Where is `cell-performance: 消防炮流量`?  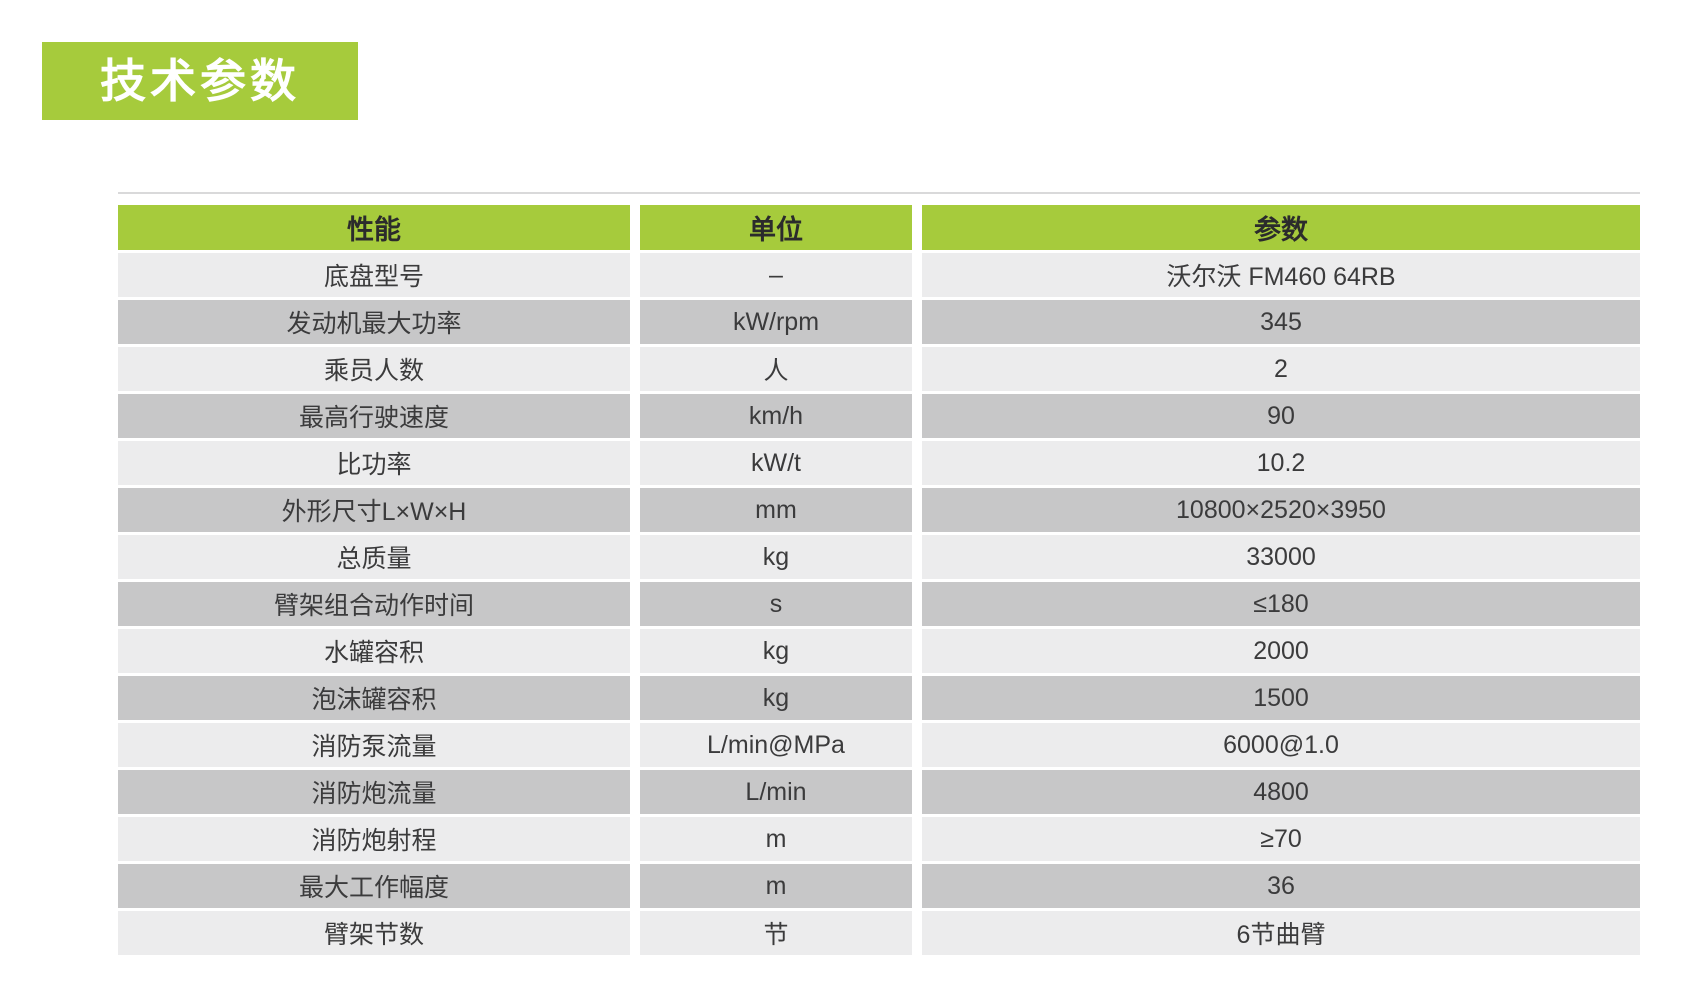
cell-performance: 消防炮流量 is located at coordinates (374, 792).